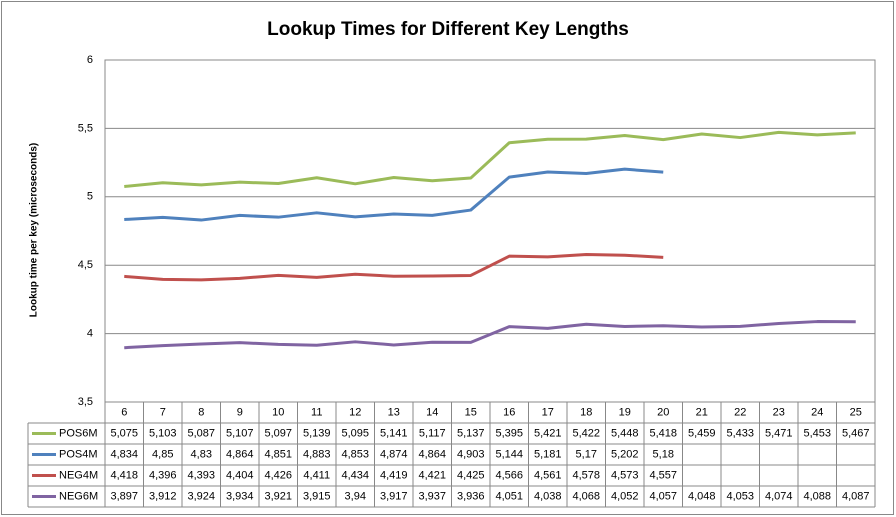 Image resolution: width=896 pixels, height=517 pixels. What do you see at coordinates (201, 433) in the screenshot?
I see `data-table-cell: 5,087` at bounding box center [201, 433].